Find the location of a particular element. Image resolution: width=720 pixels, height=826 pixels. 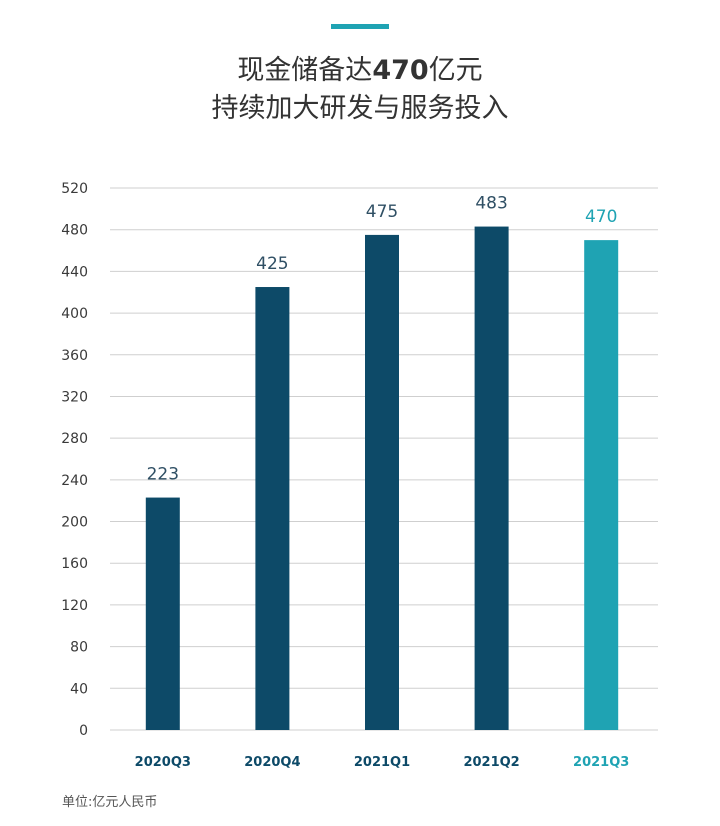

y-tick-label: 520 is located at coordinates (74, 189).